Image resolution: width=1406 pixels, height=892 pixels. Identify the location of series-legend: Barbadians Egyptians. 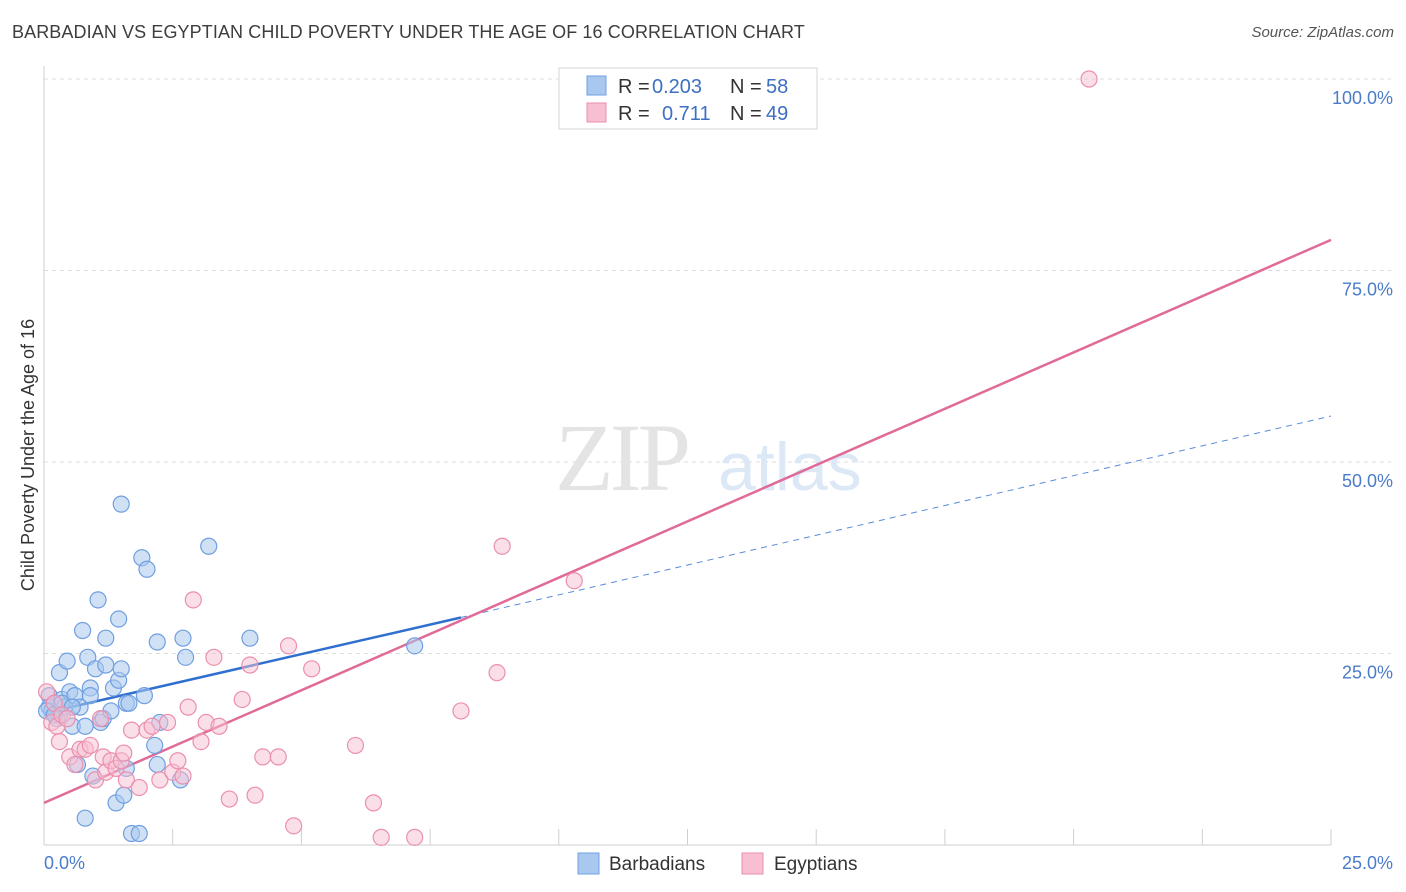
(717, 863).